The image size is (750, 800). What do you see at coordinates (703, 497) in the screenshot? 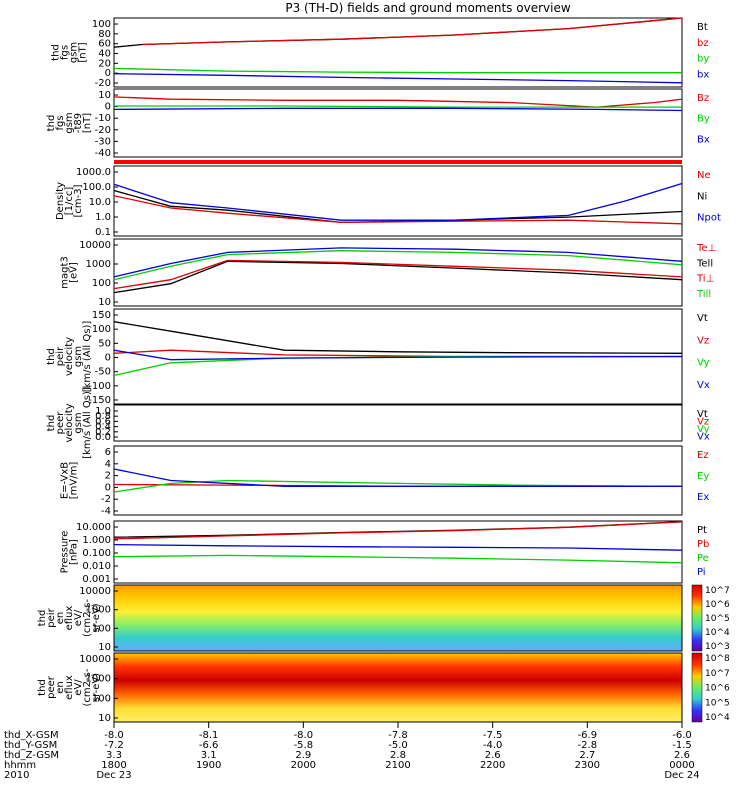
I see `legend-Ex: Ex` at bounding box center [703, 497].